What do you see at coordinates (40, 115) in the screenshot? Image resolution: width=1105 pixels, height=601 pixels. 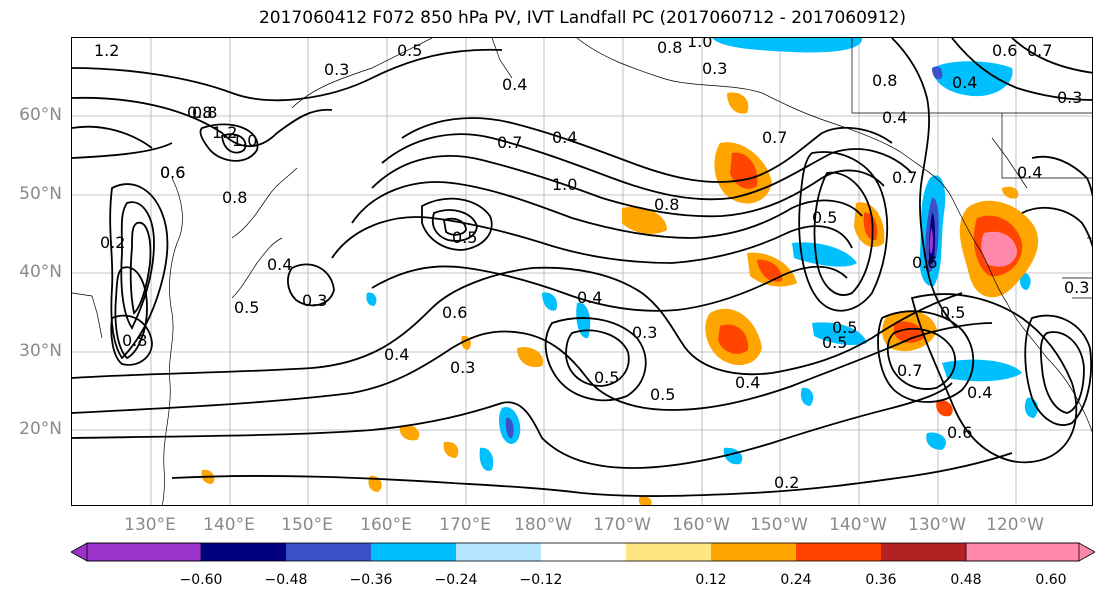 I see `lat-label: 60°N` at bounding box center [40, 115].